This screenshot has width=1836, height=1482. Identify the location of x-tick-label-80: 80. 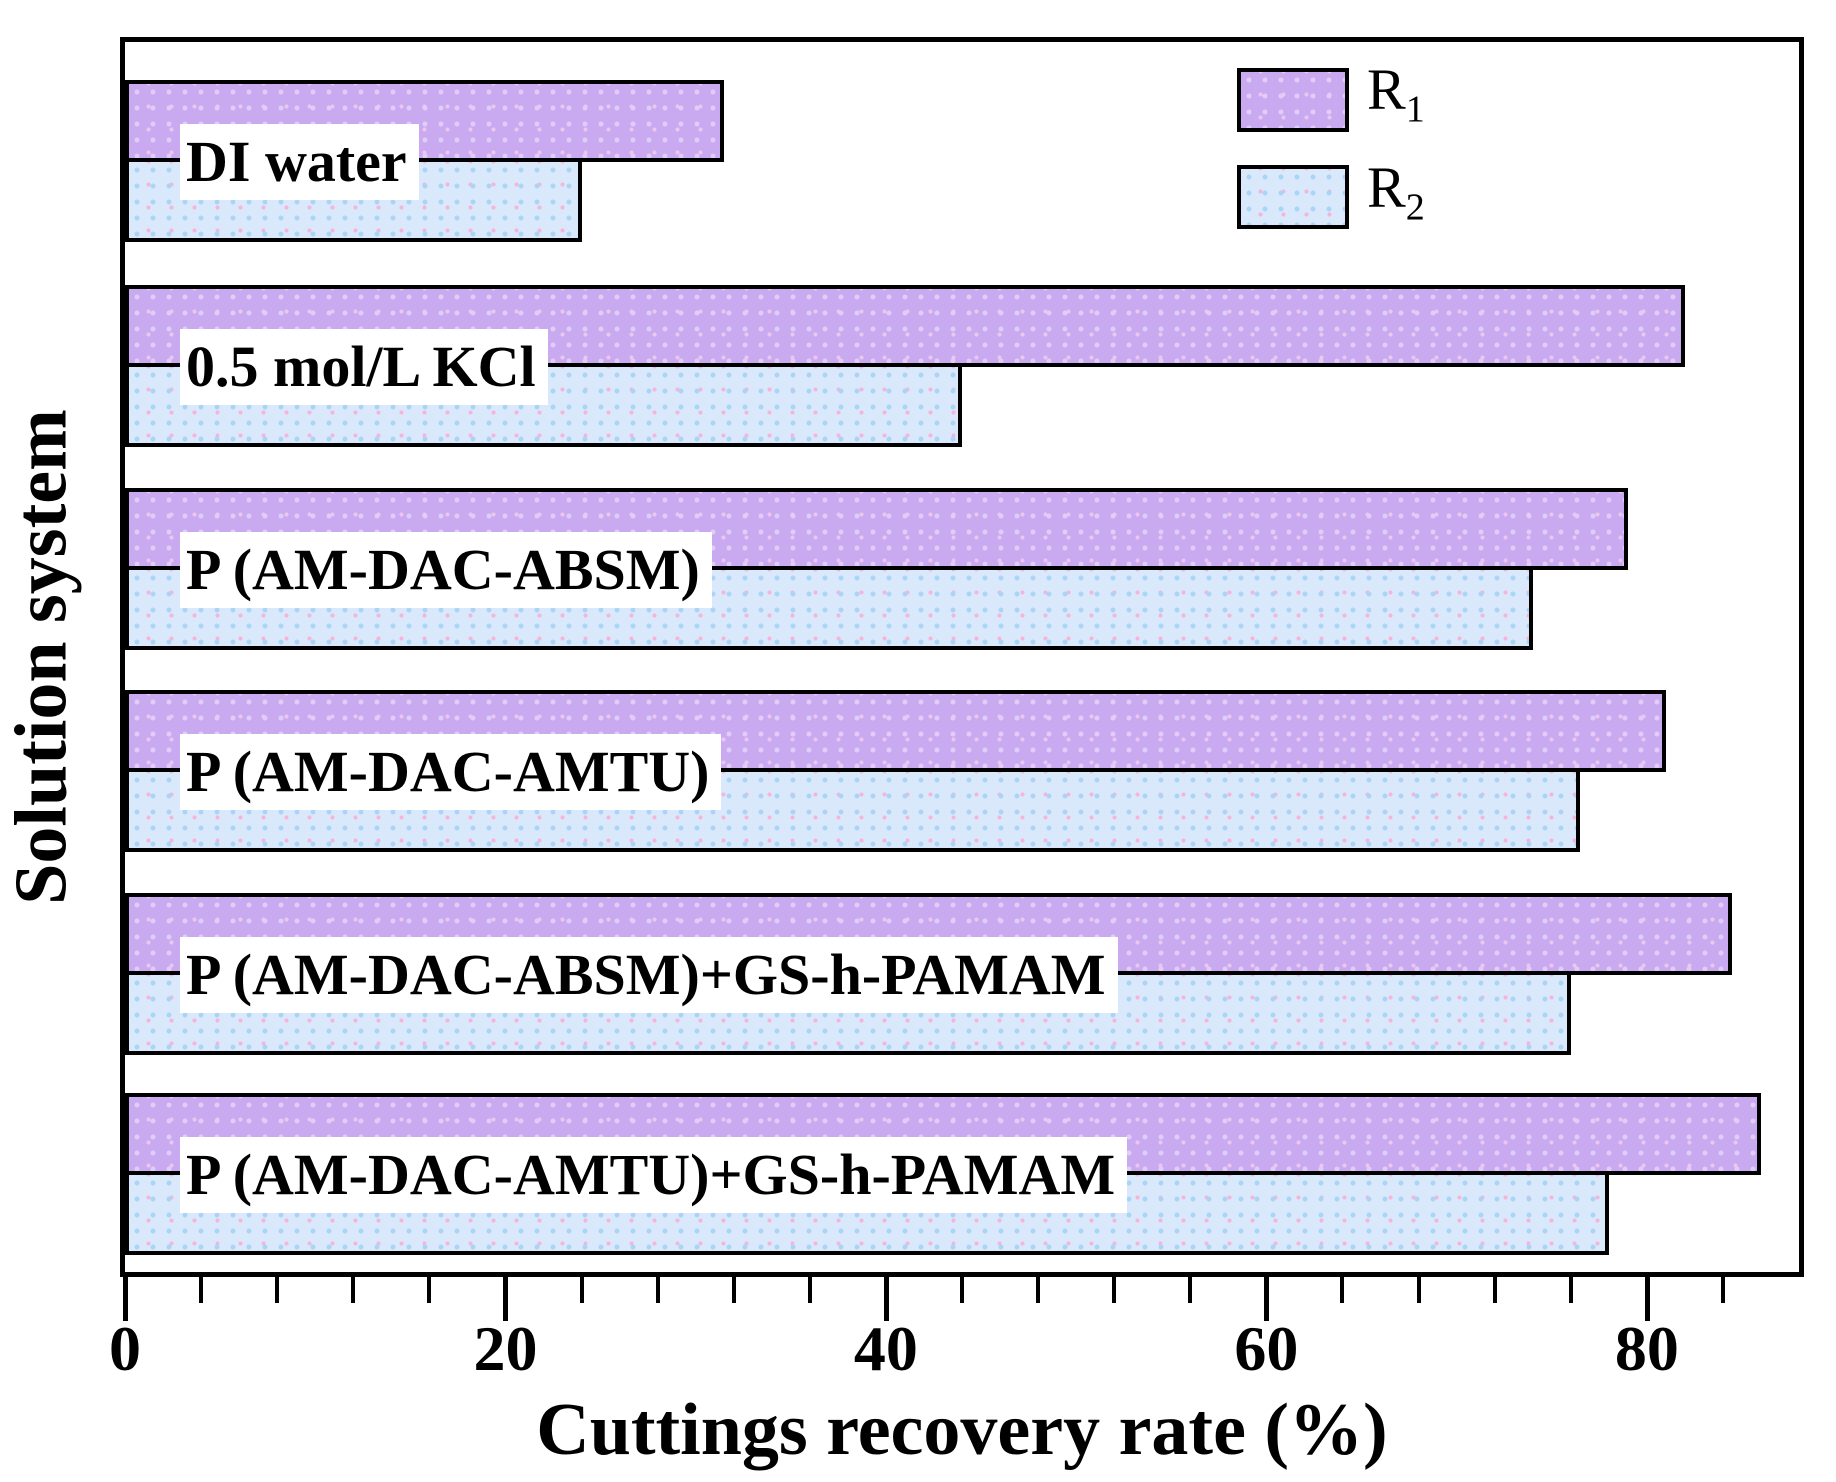
(1646, 1348).